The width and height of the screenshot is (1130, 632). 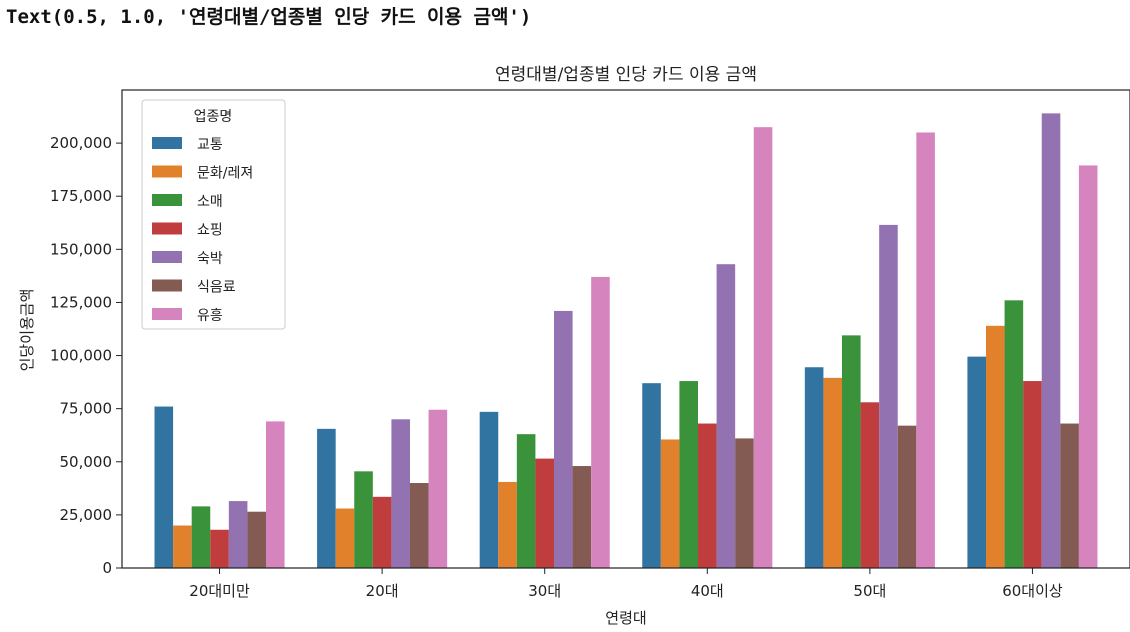 I want to click on y-tick-label: 75,000, so click(x=86, y=409).